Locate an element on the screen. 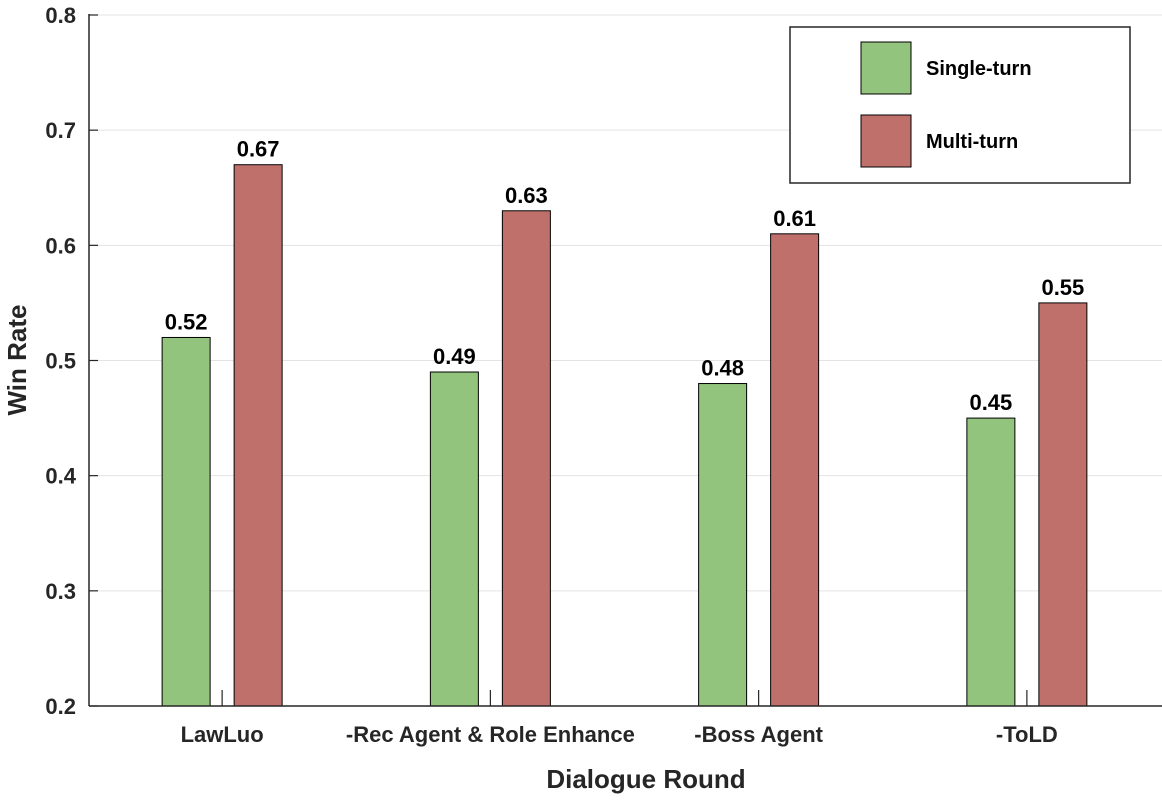 The image size is (1162, 805). legend-label-single-turn: Single-turn is located at coordinates (979, 69).